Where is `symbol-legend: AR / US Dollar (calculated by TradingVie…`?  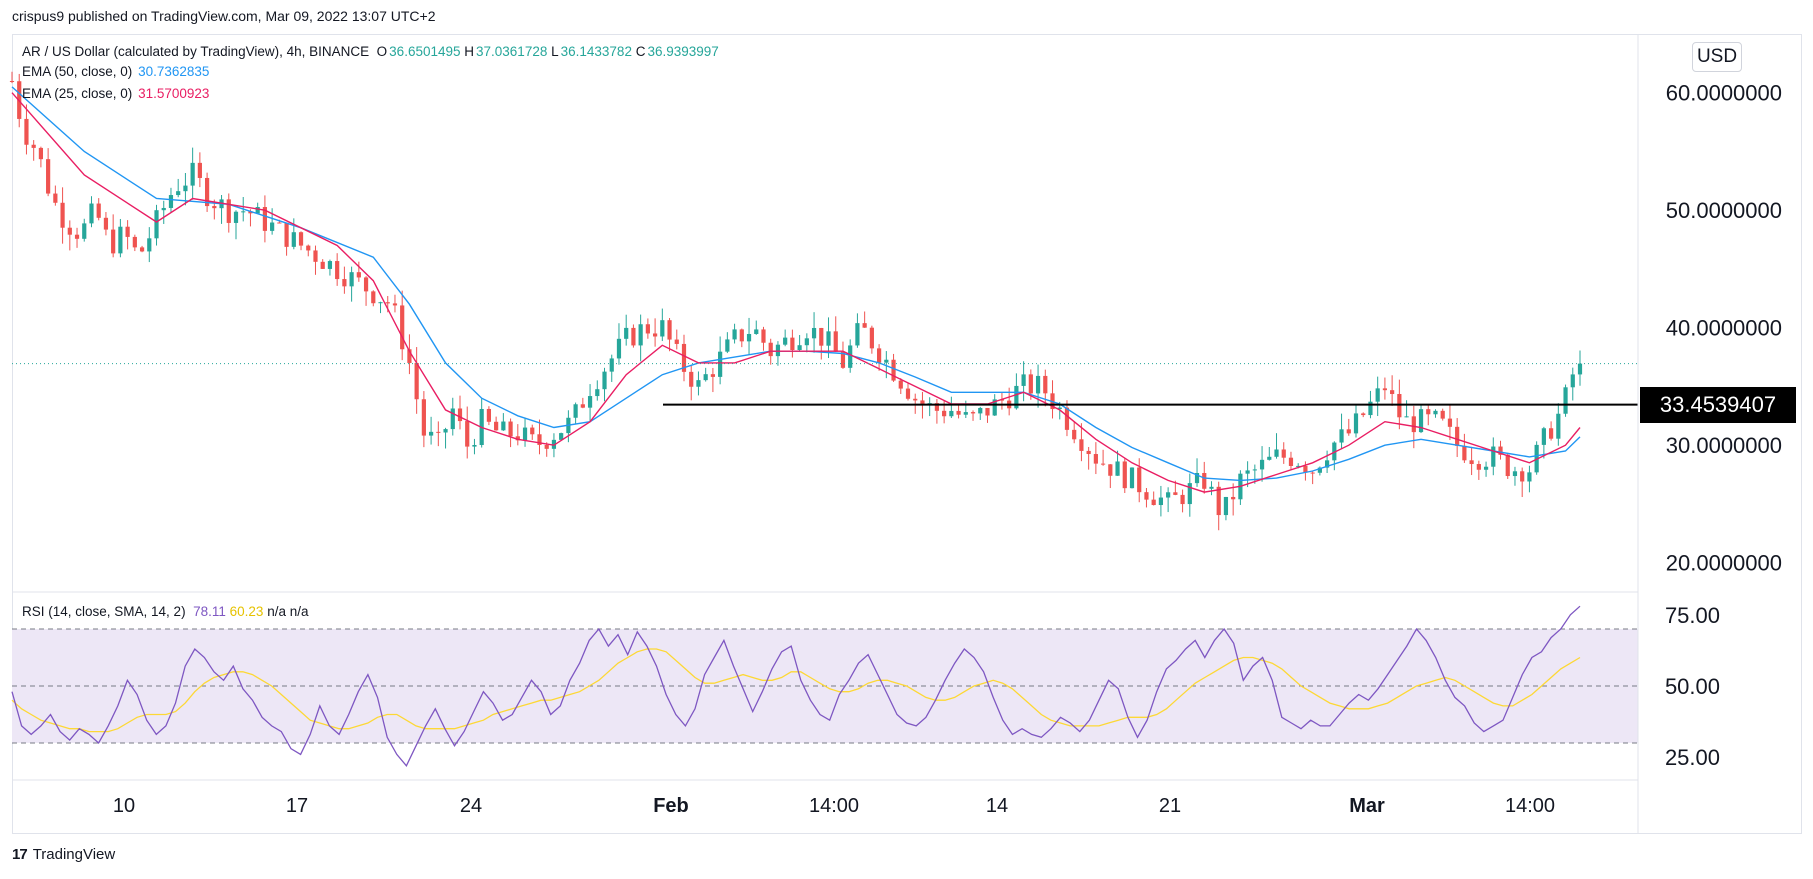 symbol-legend: AR / US Dollar (calculated by TradingVie… is located at coordinates (370, 51).